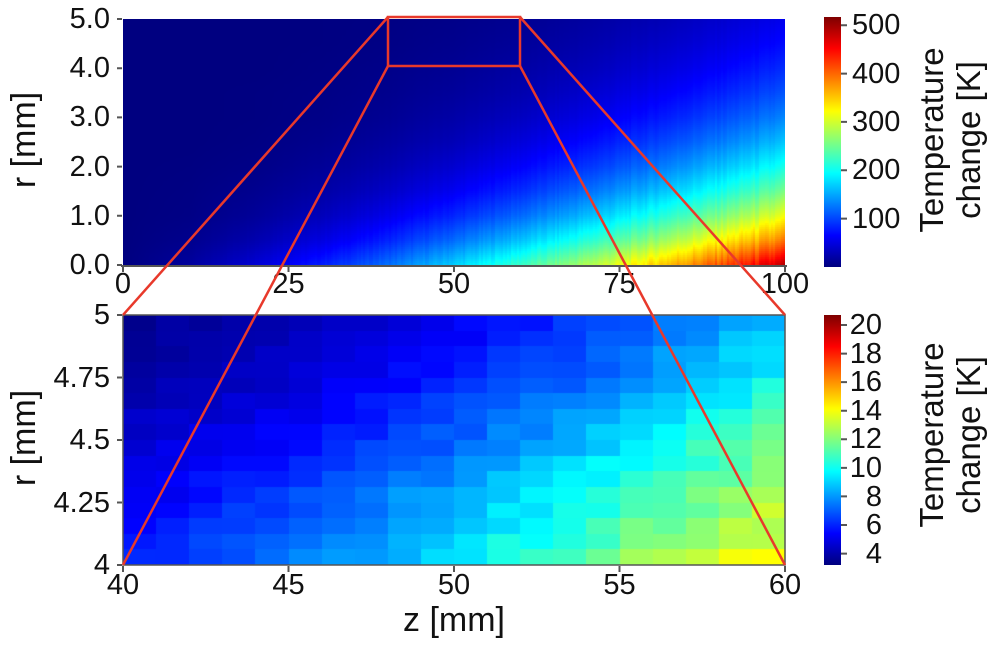  I want to click on bottom-xtick-40: 40, so click(123, 585).